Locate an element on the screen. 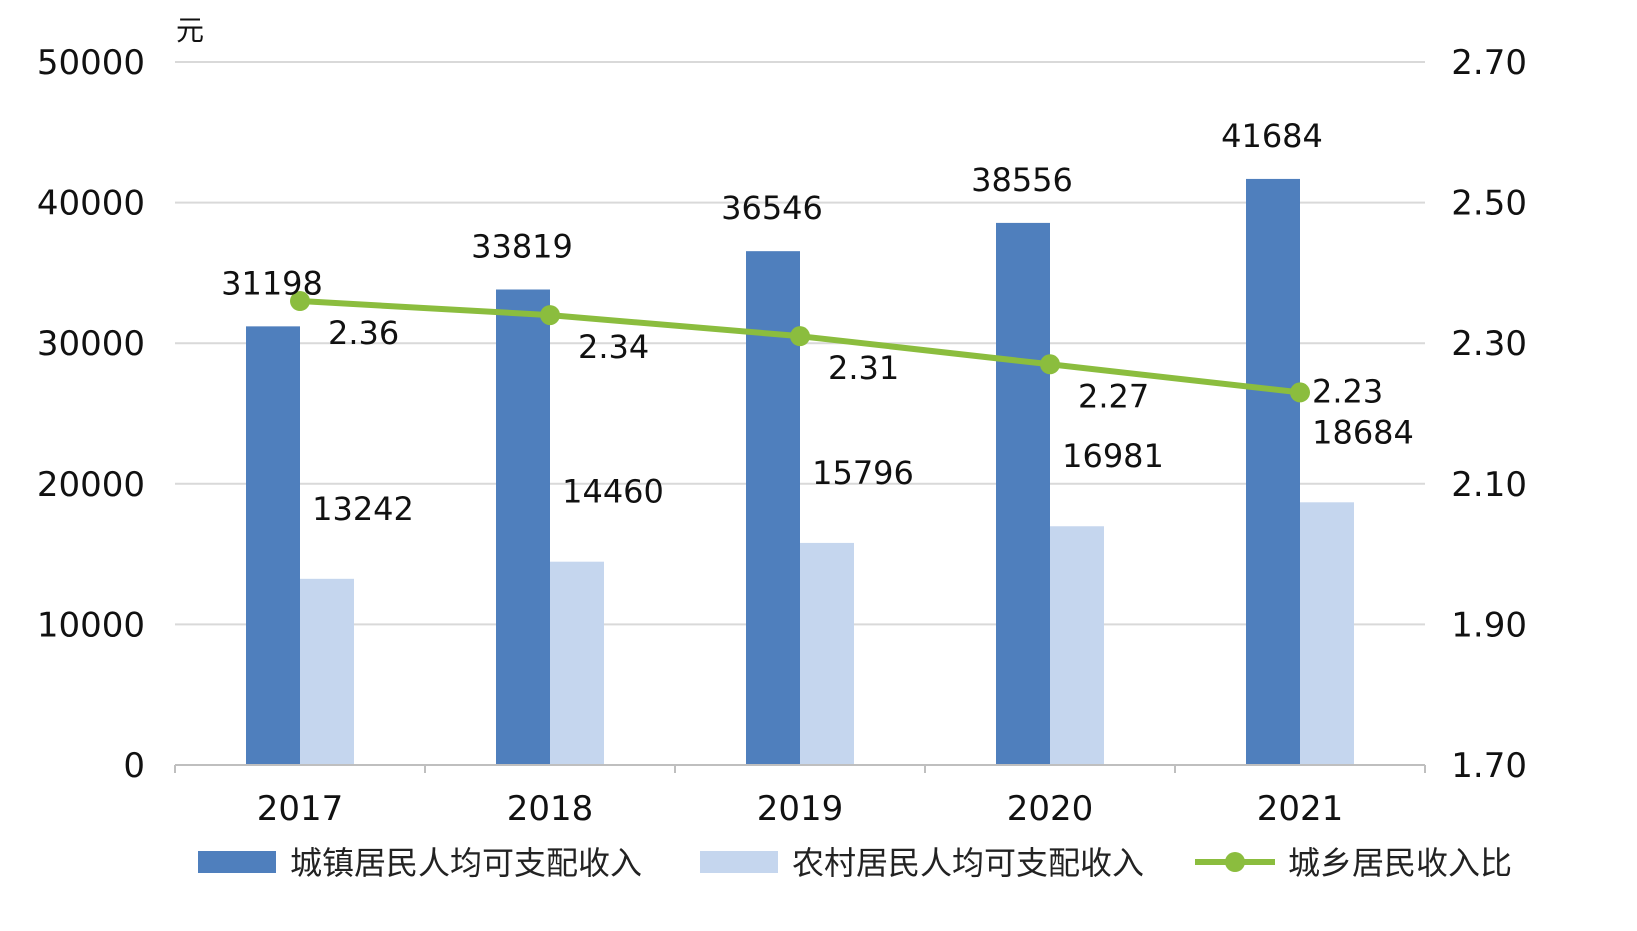 This screenshot has height=931, width=1637. data-label-ratio: 2.36 is located at coordinates (363, 333).